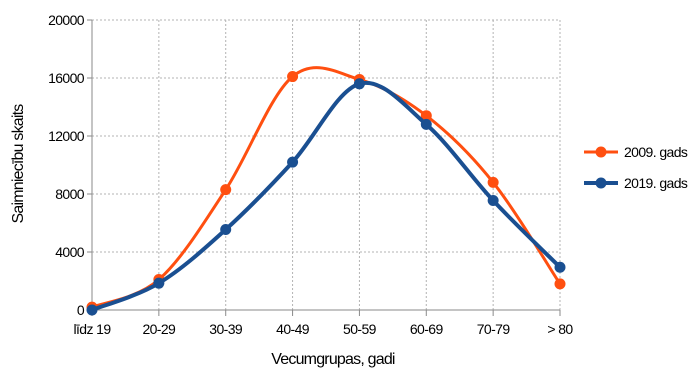 The width and height of the screenshot is (700, 373). What do you see at coordinates (66, 78) in the screenshot?
I see `y-tick-label: 16000` at bounding box center [66, 78].